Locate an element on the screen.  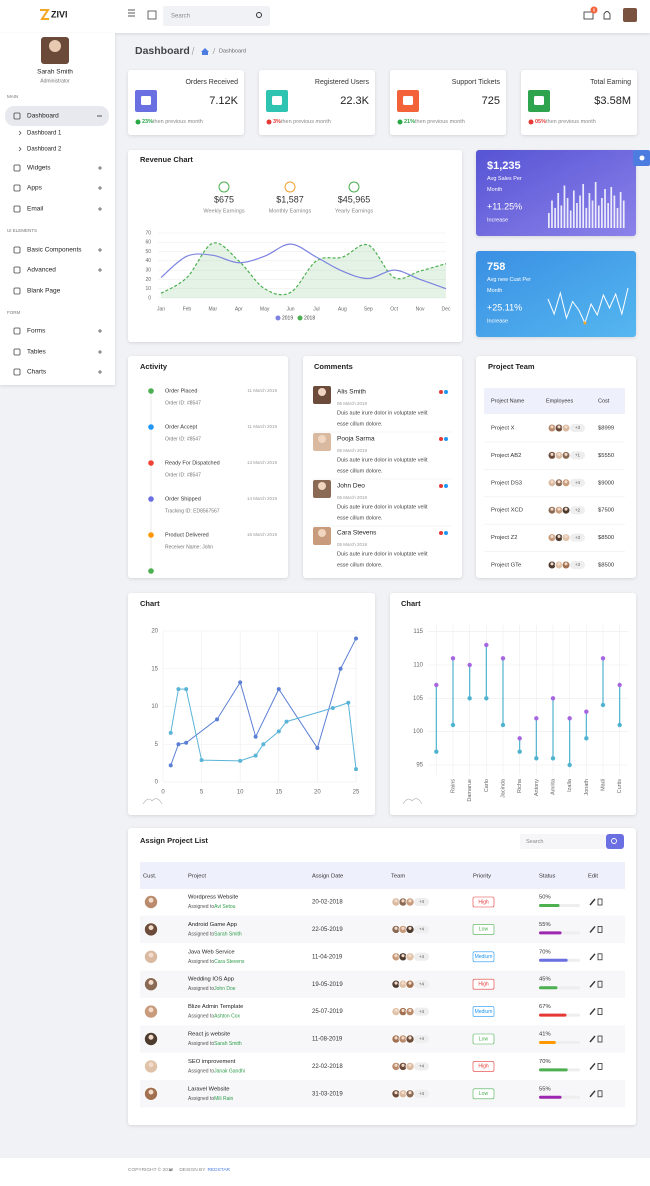
line-series is located at coordinates (303, 269).